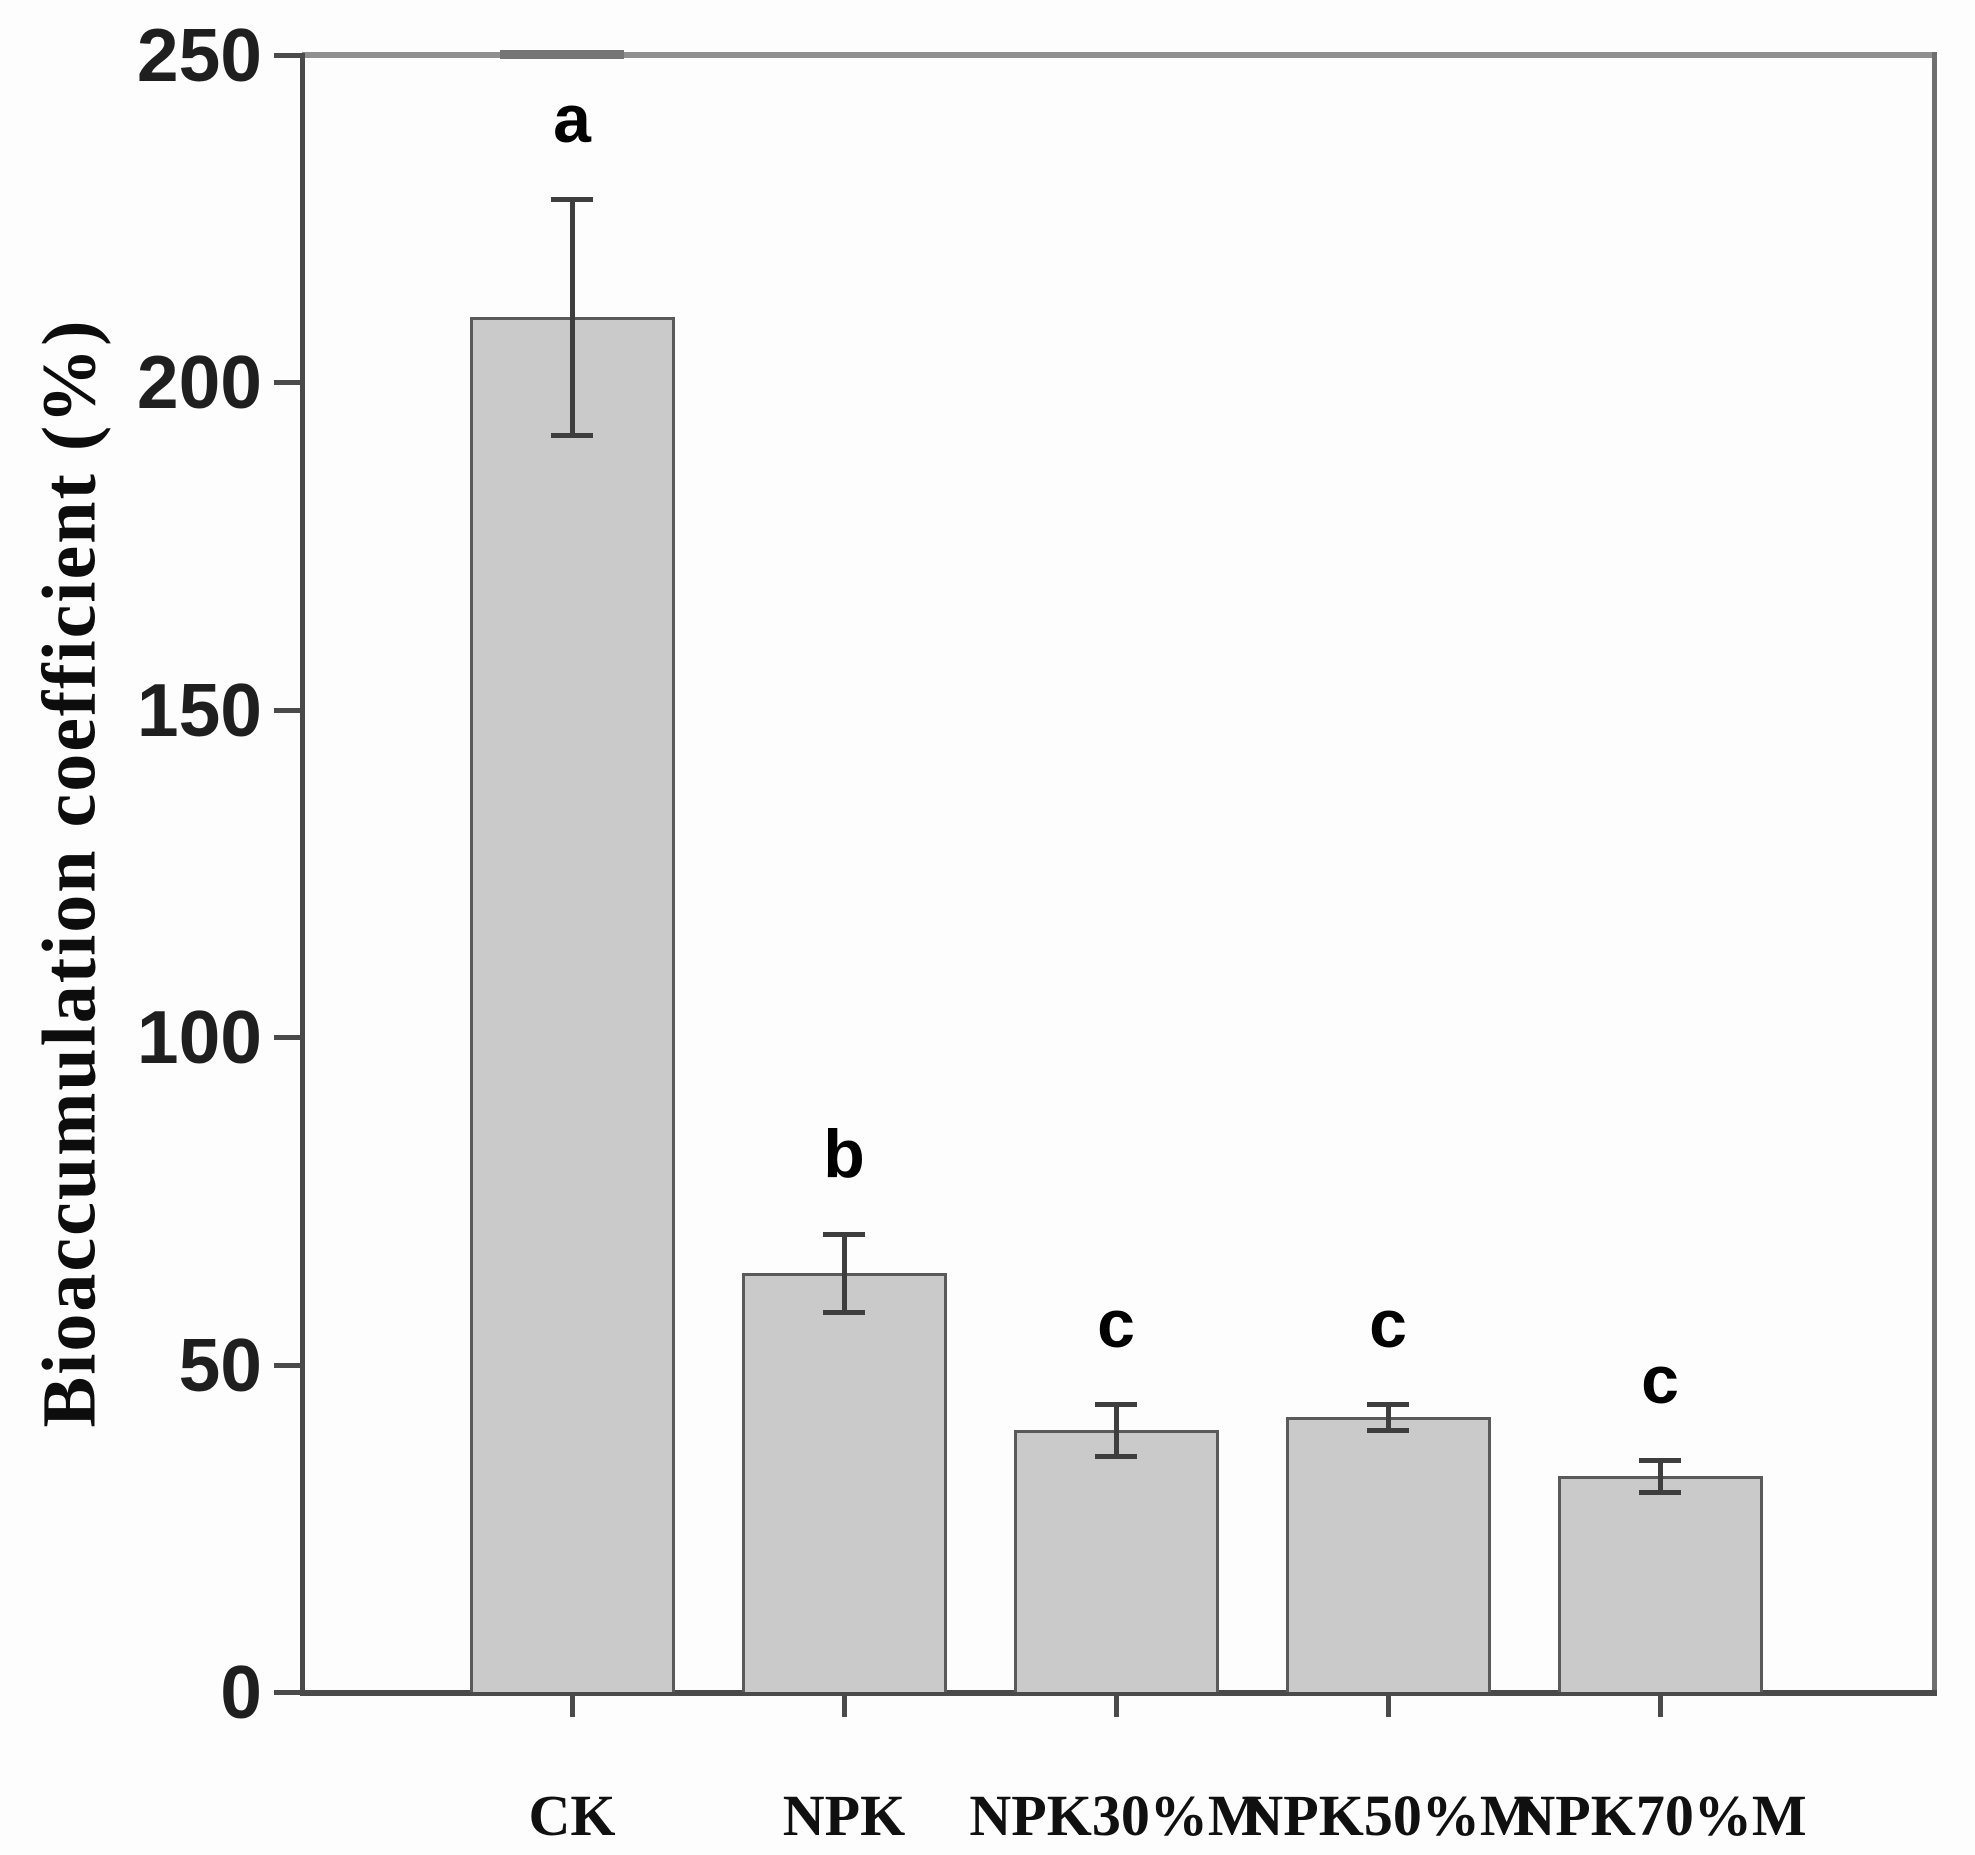  Describe the element at coordinates (220, 1364) in the screenshot. I see `y-tick-label: 50` at that location.